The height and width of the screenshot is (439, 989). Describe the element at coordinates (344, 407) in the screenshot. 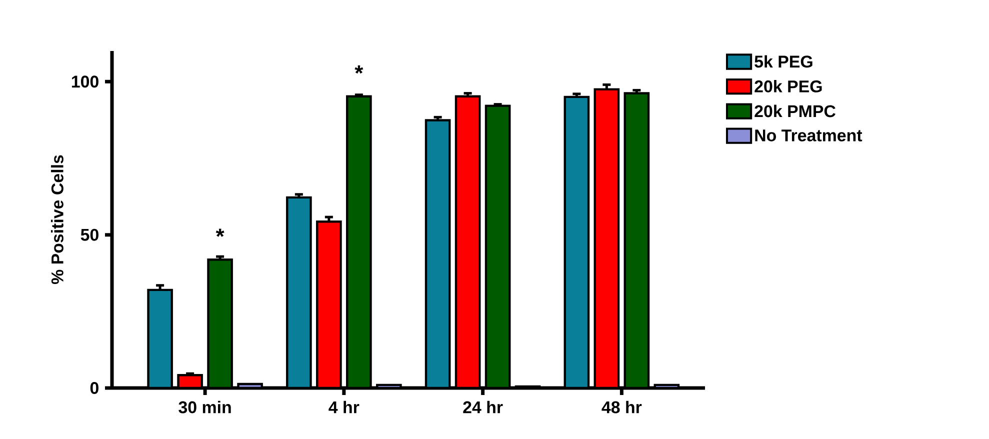

I see `x-tick-label: 4 hr` at that location.